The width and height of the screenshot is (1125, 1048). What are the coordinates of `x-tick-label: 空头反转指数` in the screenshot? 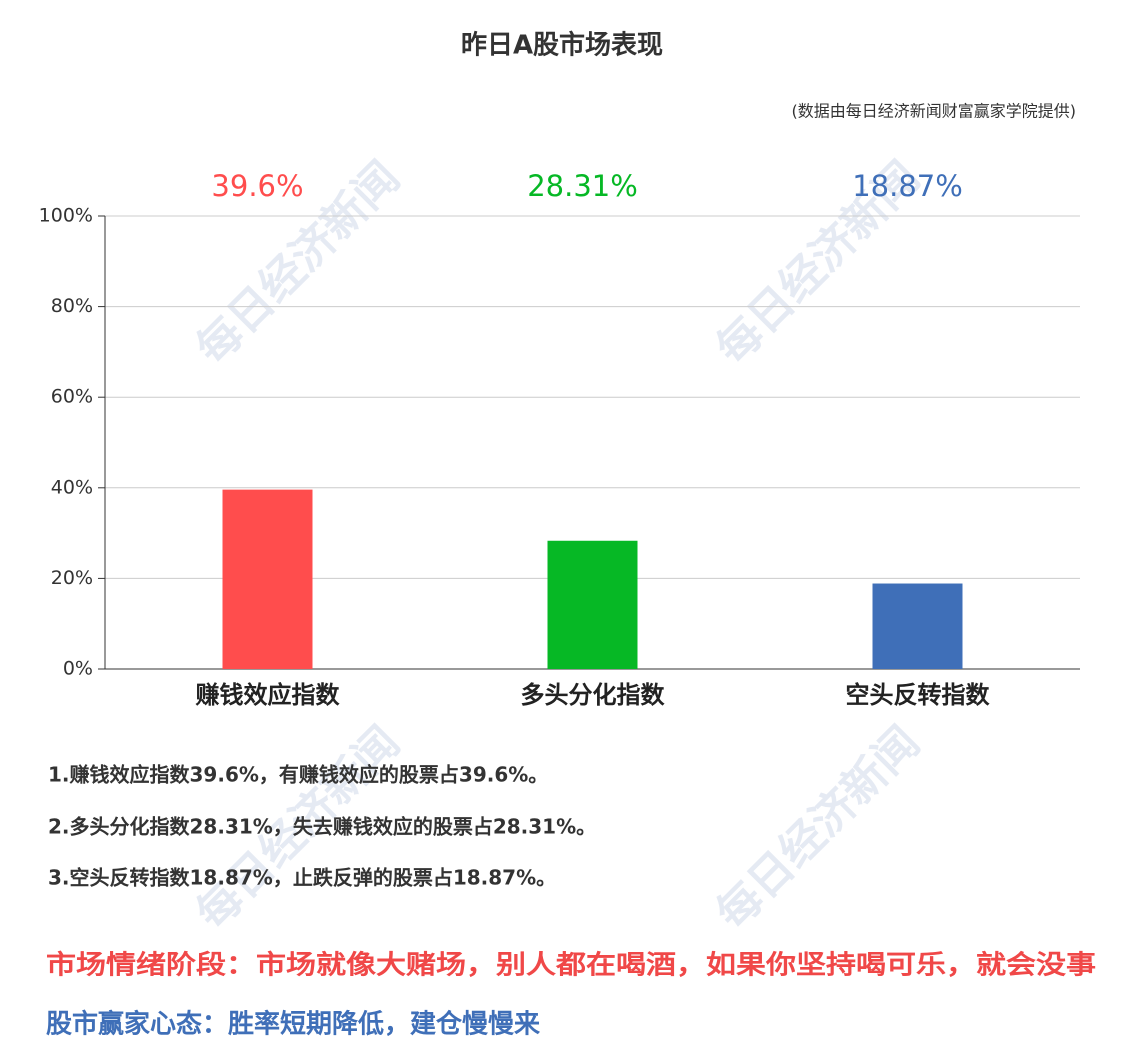 It's located at (918, 695).